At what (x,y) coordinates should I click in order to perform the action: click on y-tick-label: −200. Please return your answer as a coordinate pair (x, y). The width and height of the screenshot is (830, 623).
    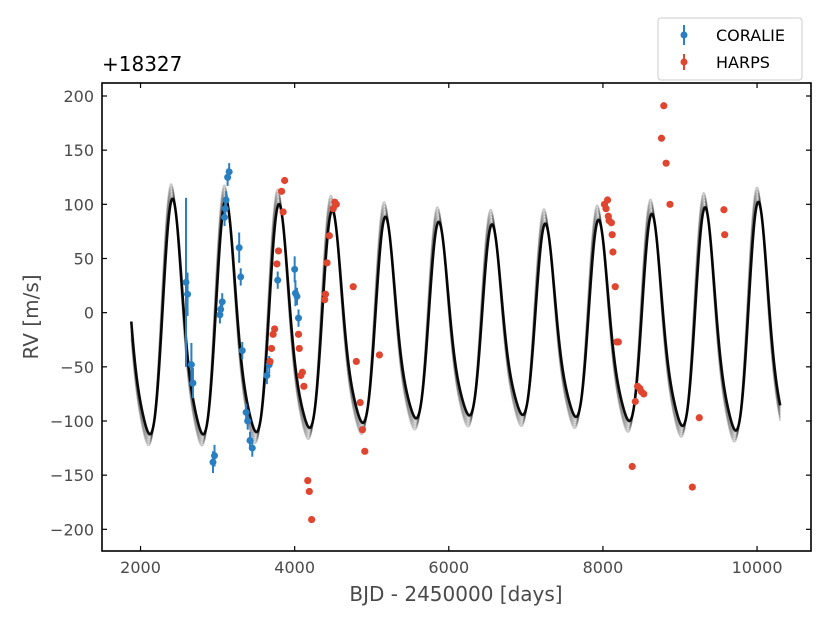
    Looking at the image, I should click on (72, 529).